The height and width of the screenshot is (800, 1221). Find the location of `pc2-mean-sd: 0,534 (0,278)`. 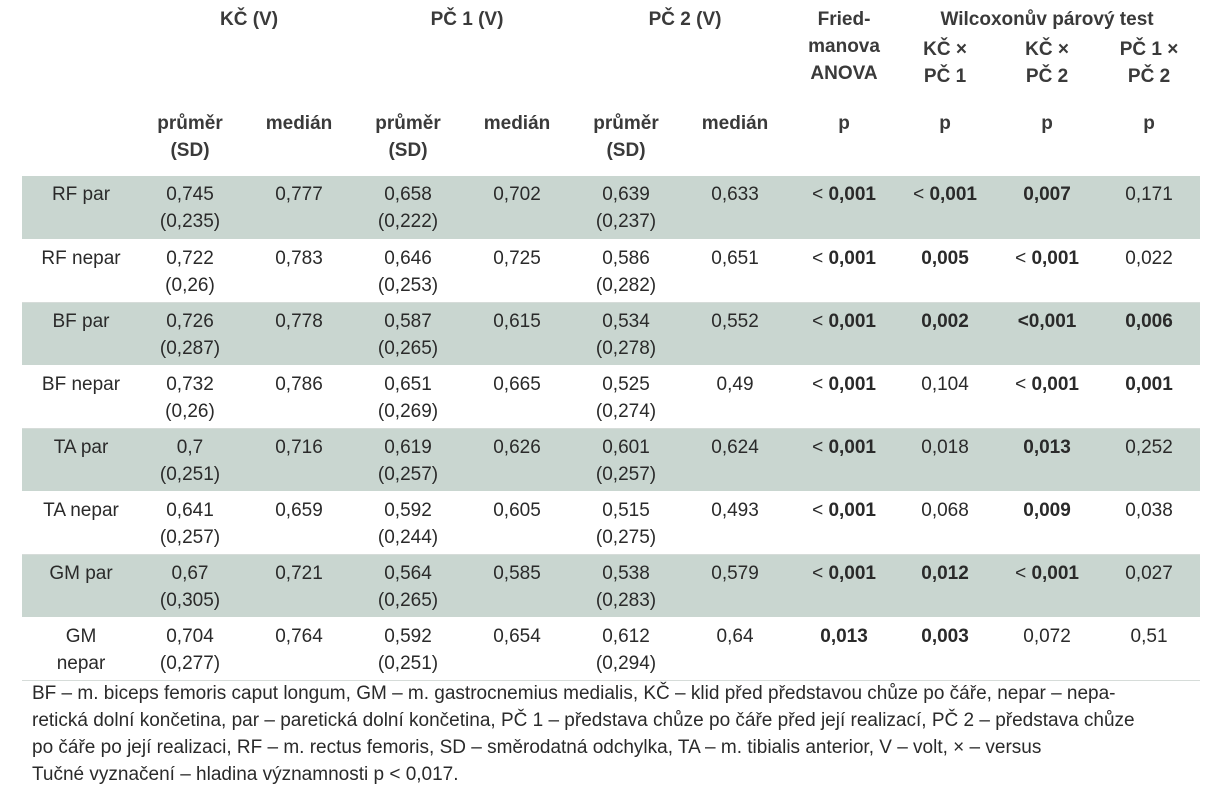

pc2-mean-sd: 0,534 (0,278) is located at coordinates (626, 334).